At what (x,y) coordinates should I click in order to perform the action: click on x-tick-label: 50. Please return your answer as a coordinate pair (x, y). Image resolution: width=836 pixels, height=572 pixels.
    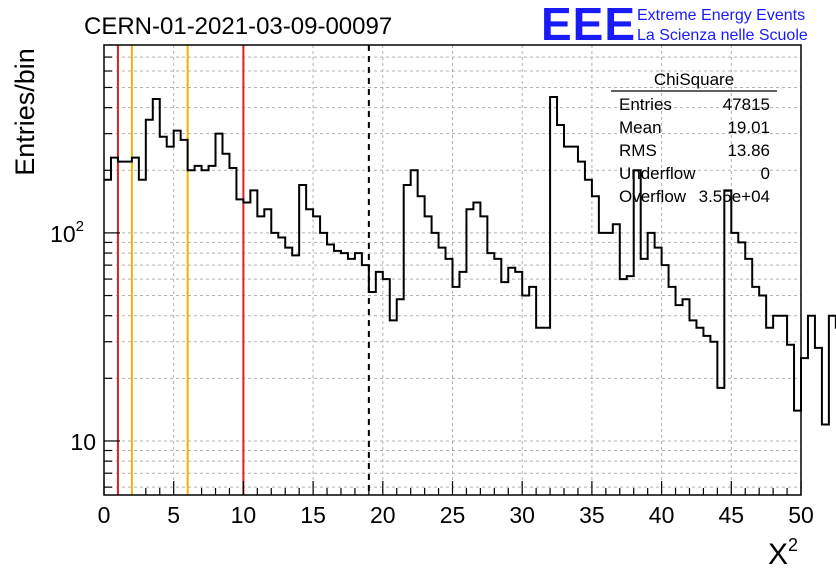
    Looking at the image, I should click on (801, 515).